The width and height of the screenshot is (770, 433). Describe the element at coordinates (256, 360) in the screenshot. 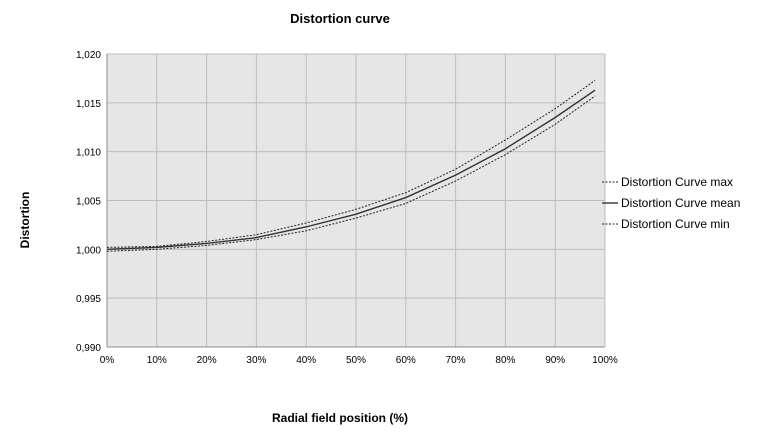

I see `x-tick-label: 30%` at that location.